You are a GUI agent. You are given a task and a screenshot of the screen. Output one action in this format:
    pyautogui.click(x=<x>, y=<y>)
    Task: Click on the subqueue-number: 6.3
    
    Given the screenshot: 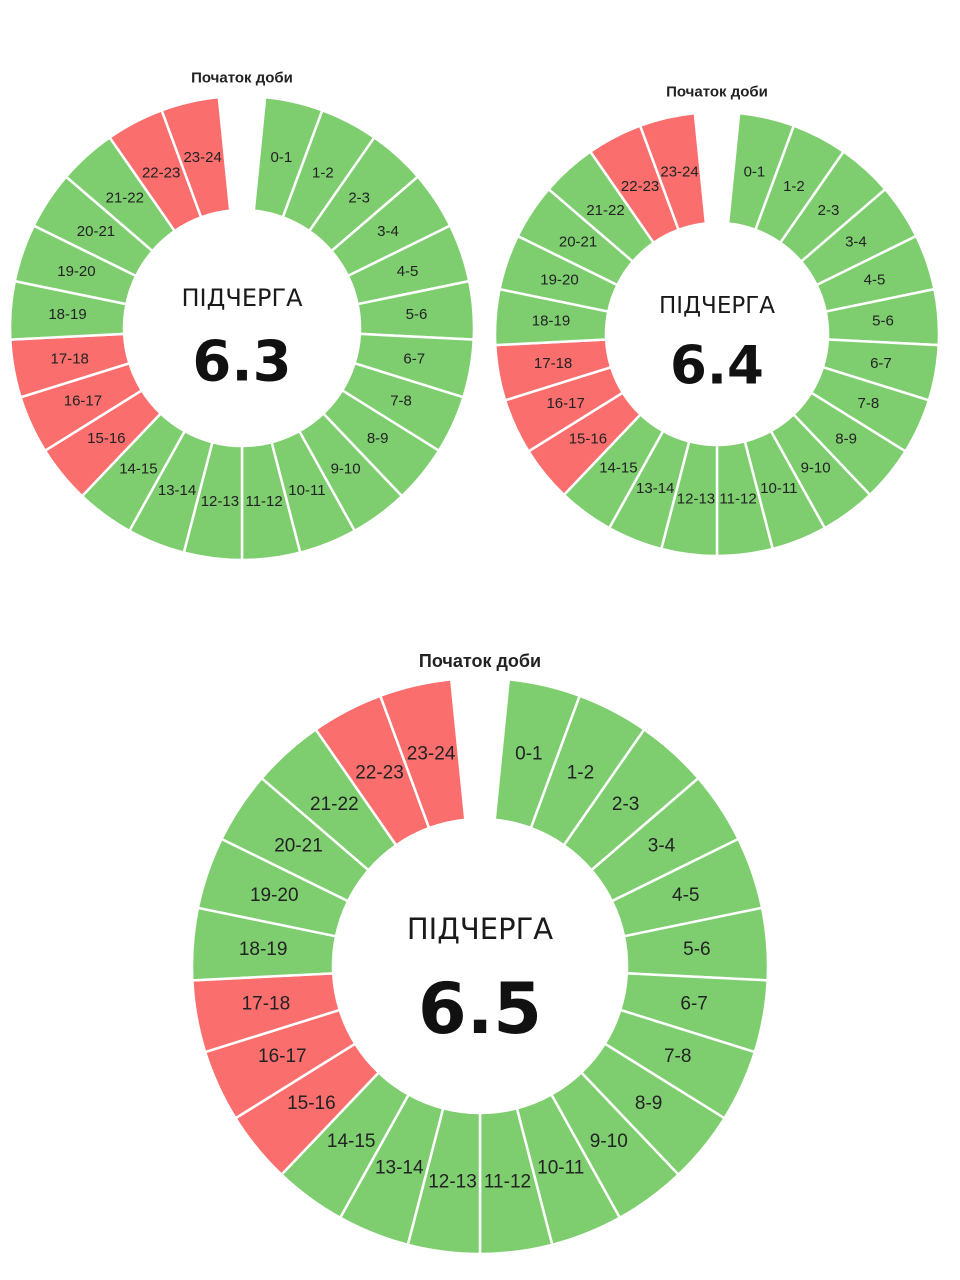 What is the action you would take?
    pyautogui.click(x=241, y=362)
    